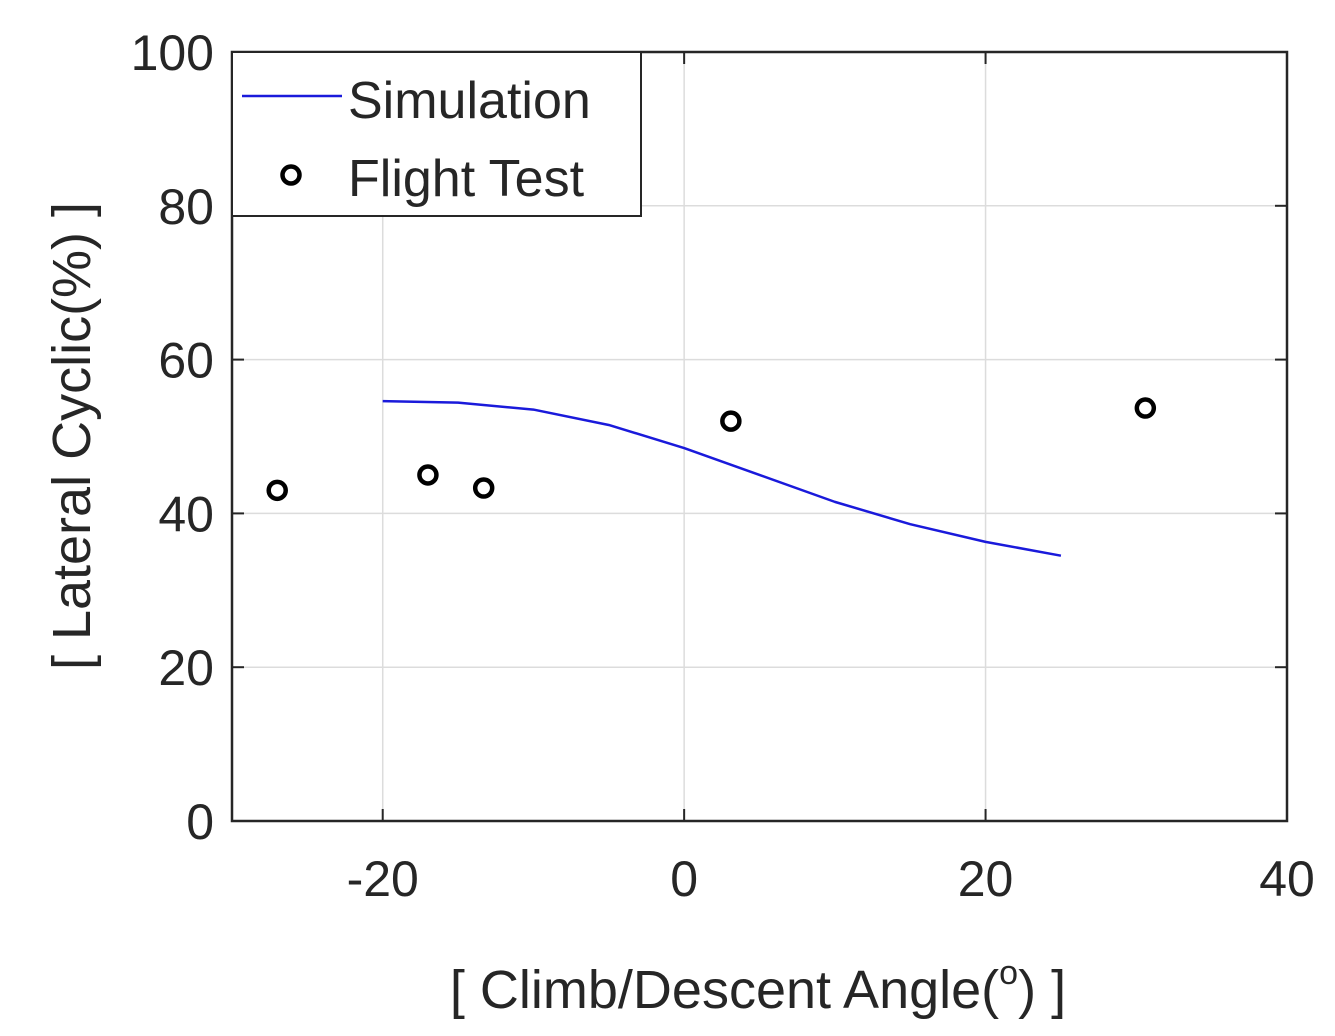 The width and height of the screenshot is (1335, 1036). I want to click on y-tick-label: 20, so click(186, 668).